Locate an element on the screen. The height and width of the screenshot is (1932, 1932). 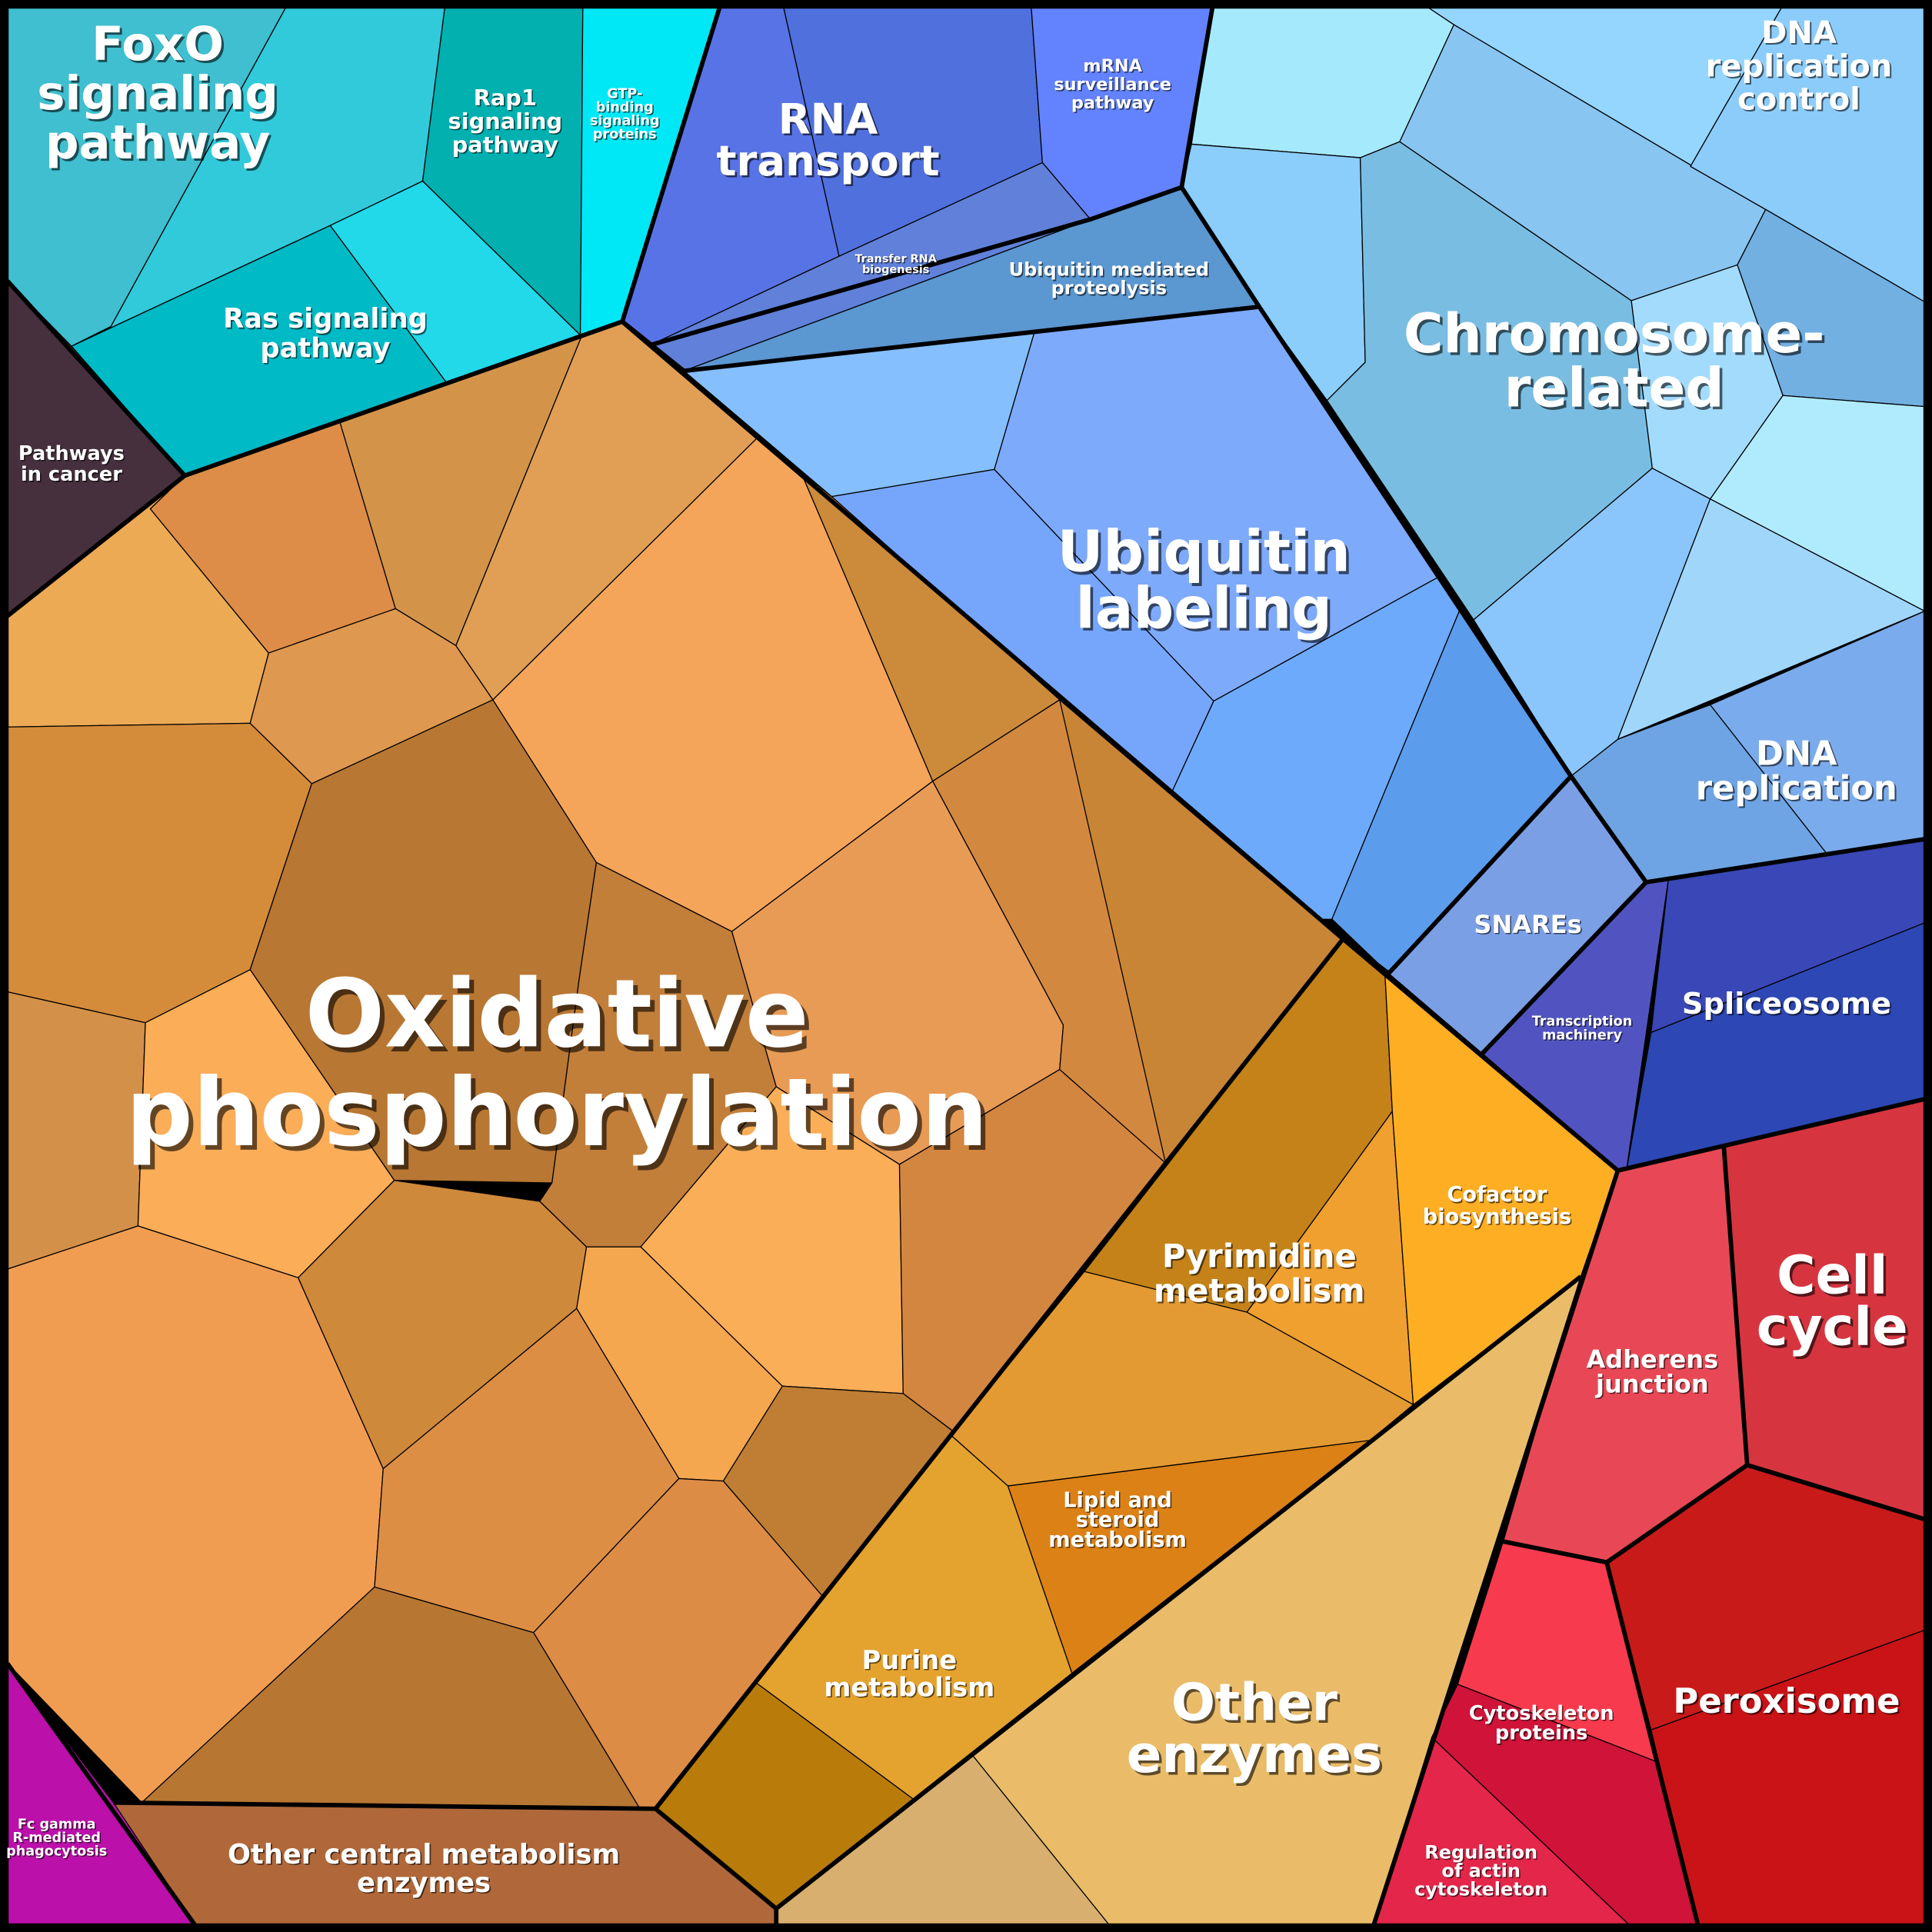
label-actin-line: Regulation is located at coordinates (1482, 1853).